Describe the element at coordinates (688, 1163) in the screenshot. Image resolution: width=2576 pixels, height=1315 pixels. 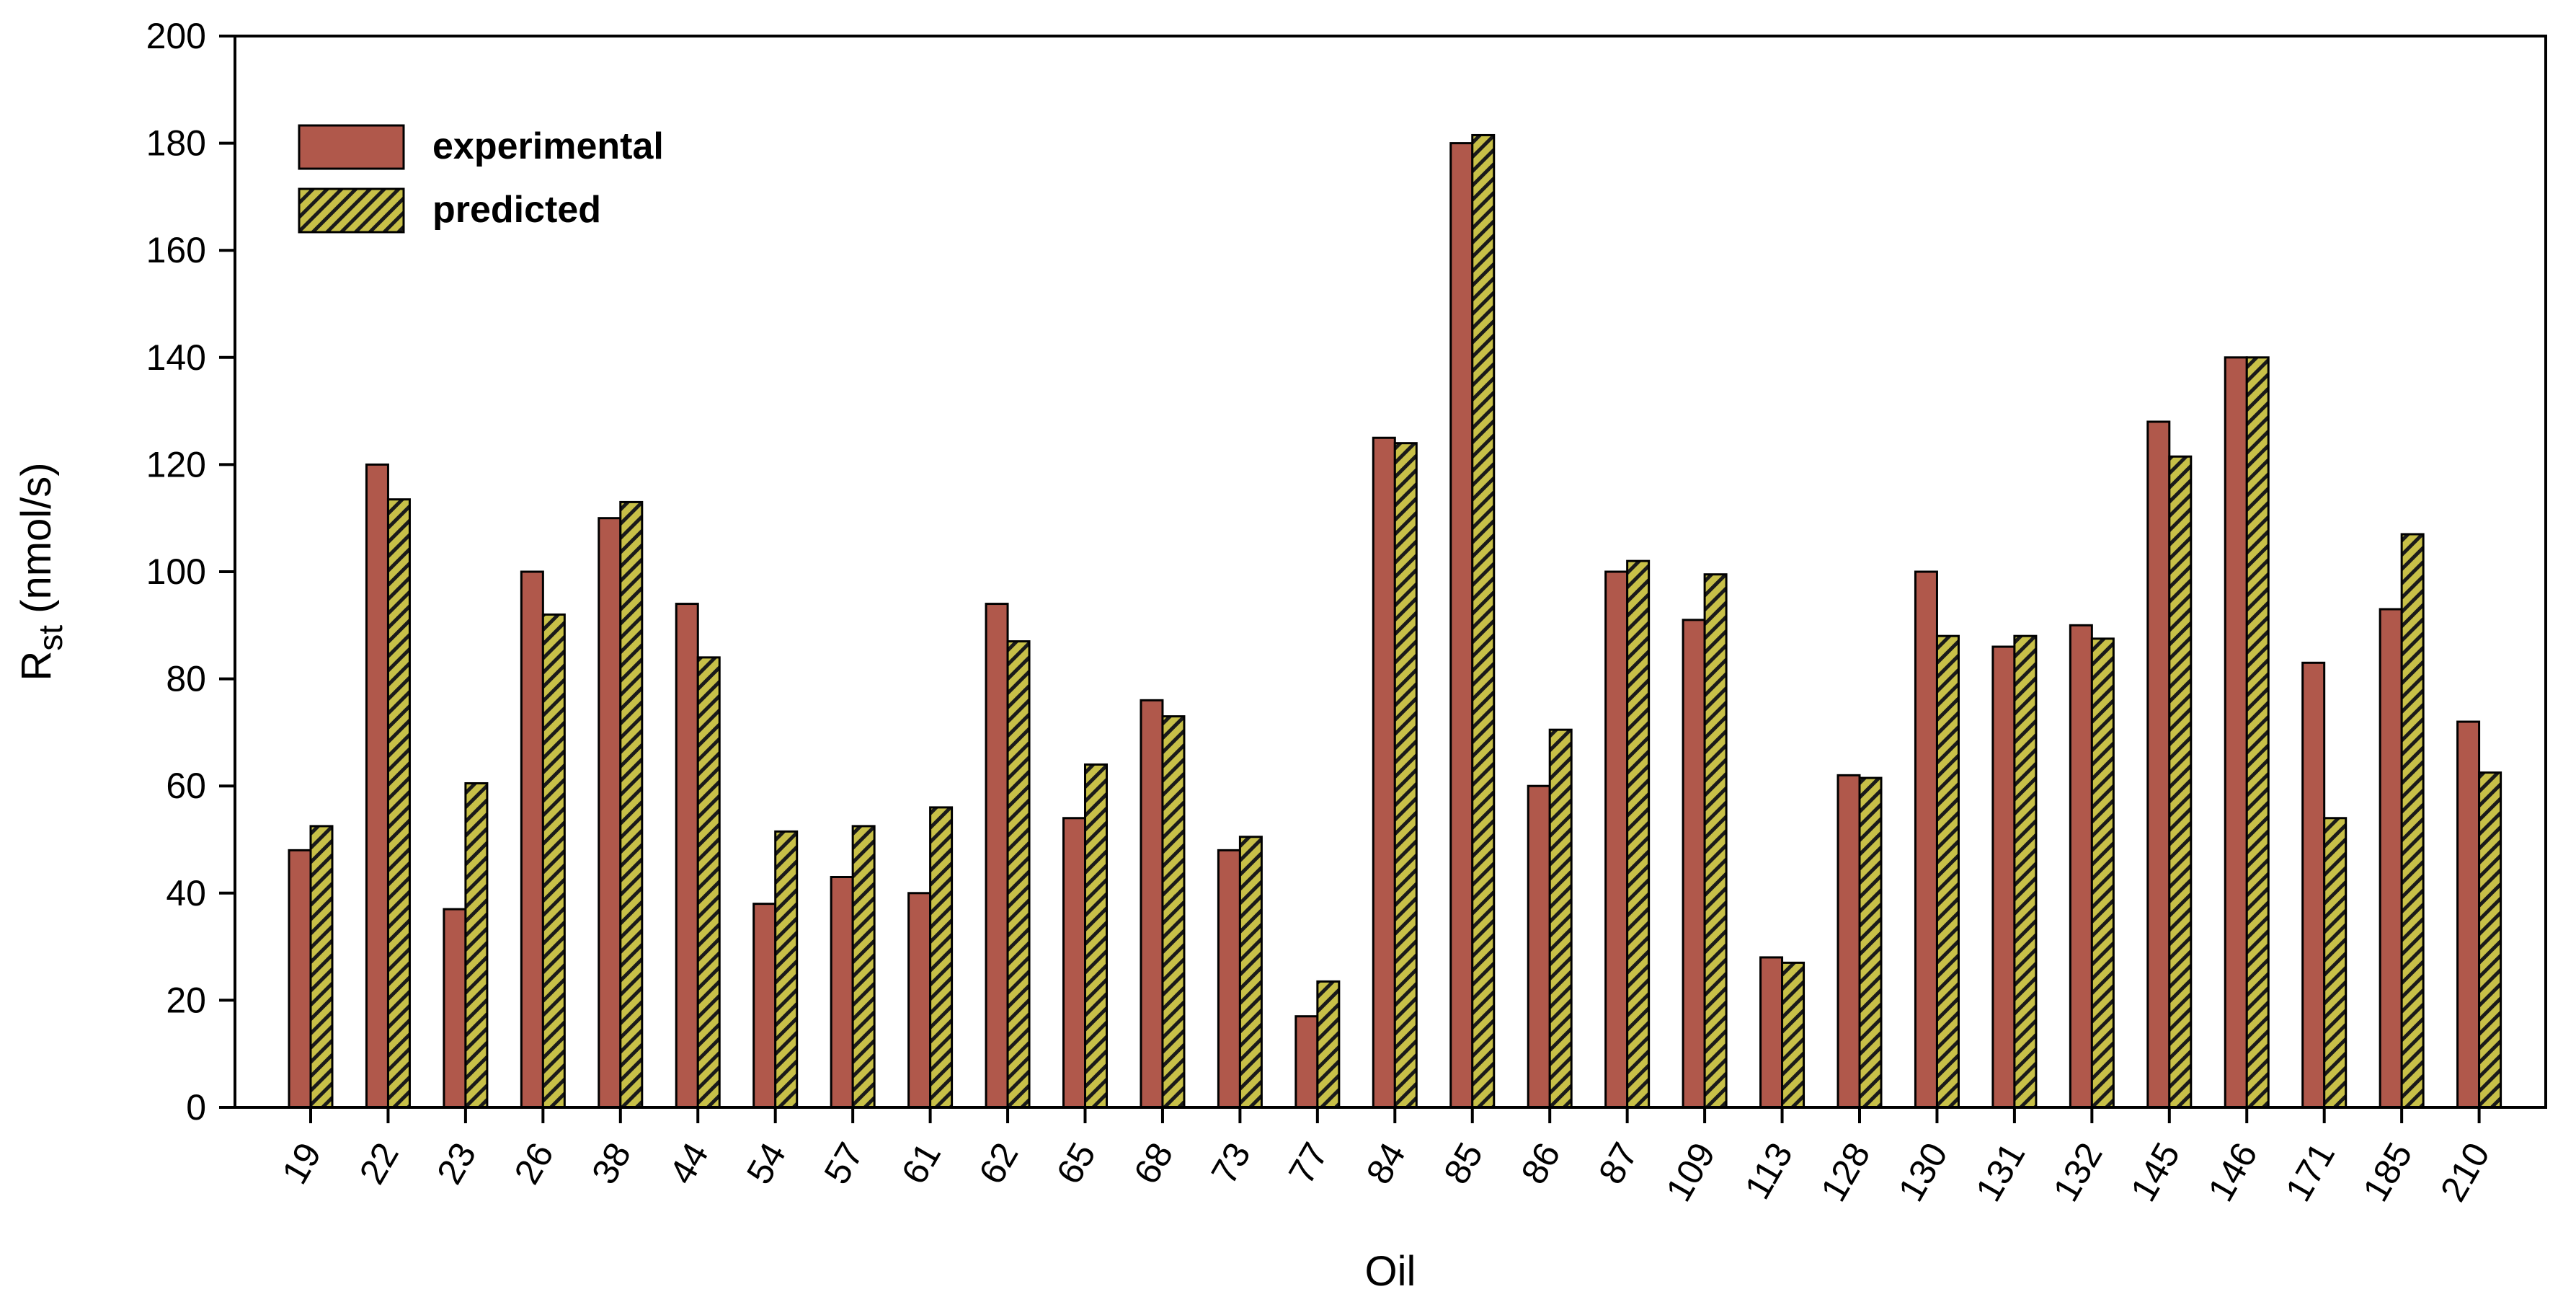
I see `x-tick-label: 44` at that location.